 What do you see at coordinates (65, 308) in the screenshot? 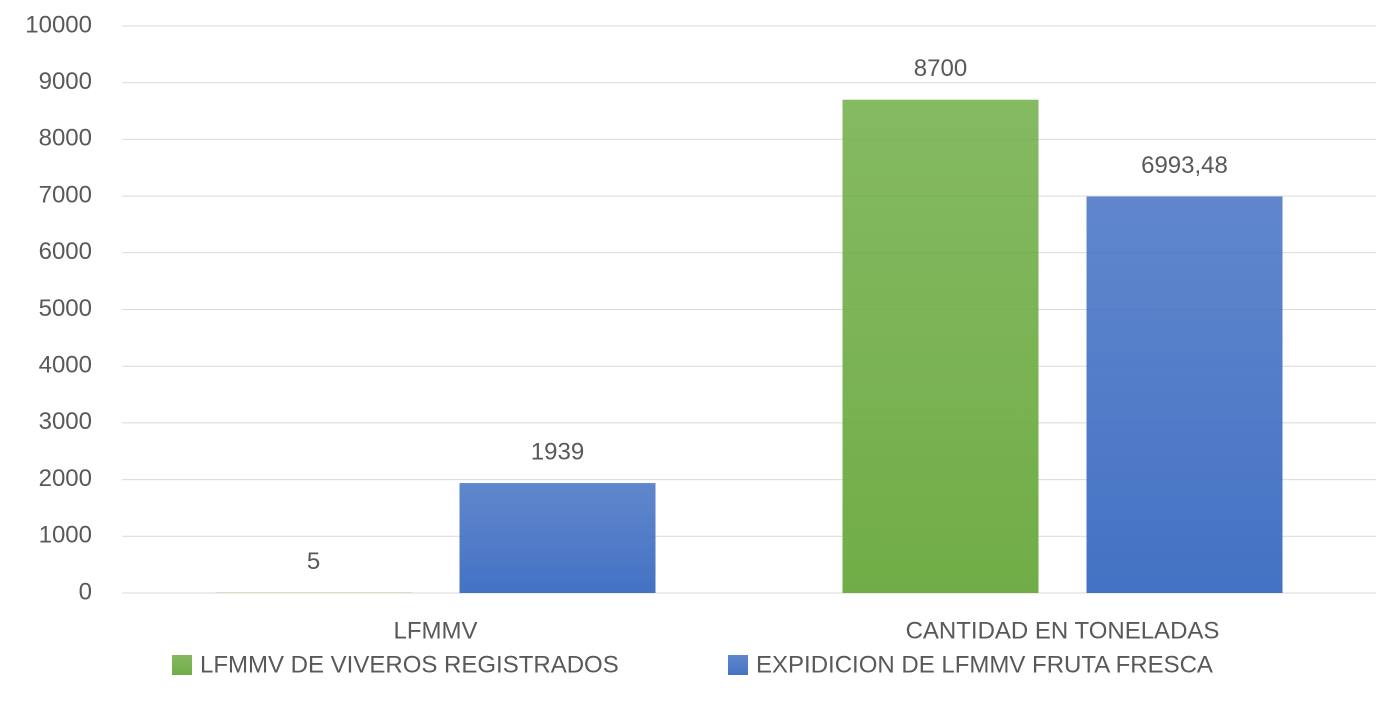
I see `y-tick-label: 5000` at bounding box center [65, 308].